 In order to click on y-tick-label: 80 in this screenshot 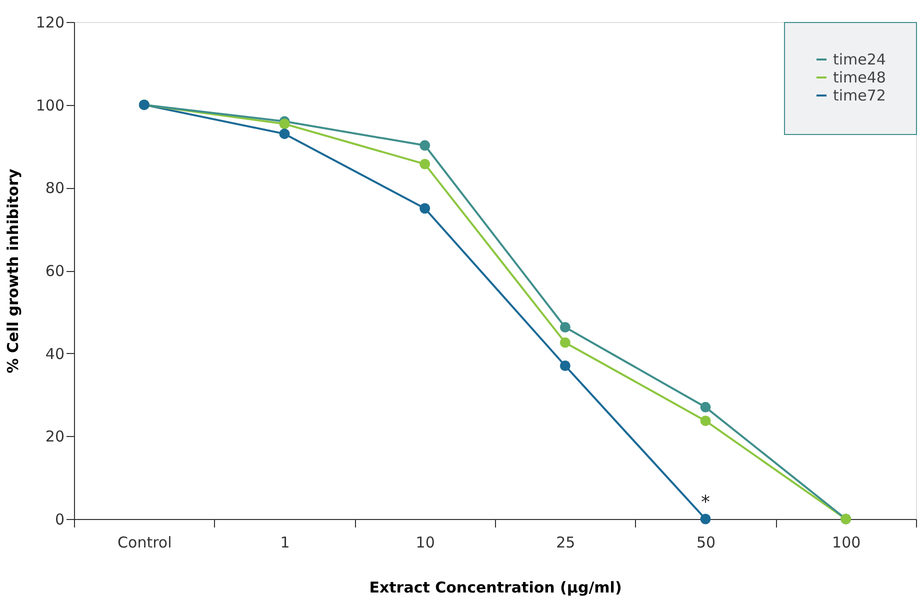, I will do `click(54, 188)`.